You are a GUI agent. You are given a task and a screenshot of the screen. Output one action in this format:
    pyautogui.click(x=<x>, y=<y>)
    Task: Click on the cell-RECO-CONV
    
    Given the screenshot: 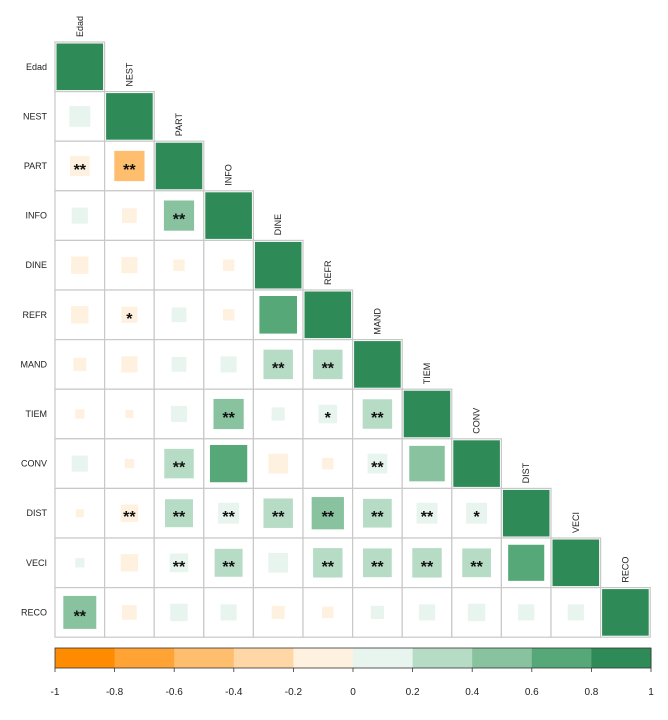 What is the action you would take?
    pyautogui.click(x=476, y=612)
    